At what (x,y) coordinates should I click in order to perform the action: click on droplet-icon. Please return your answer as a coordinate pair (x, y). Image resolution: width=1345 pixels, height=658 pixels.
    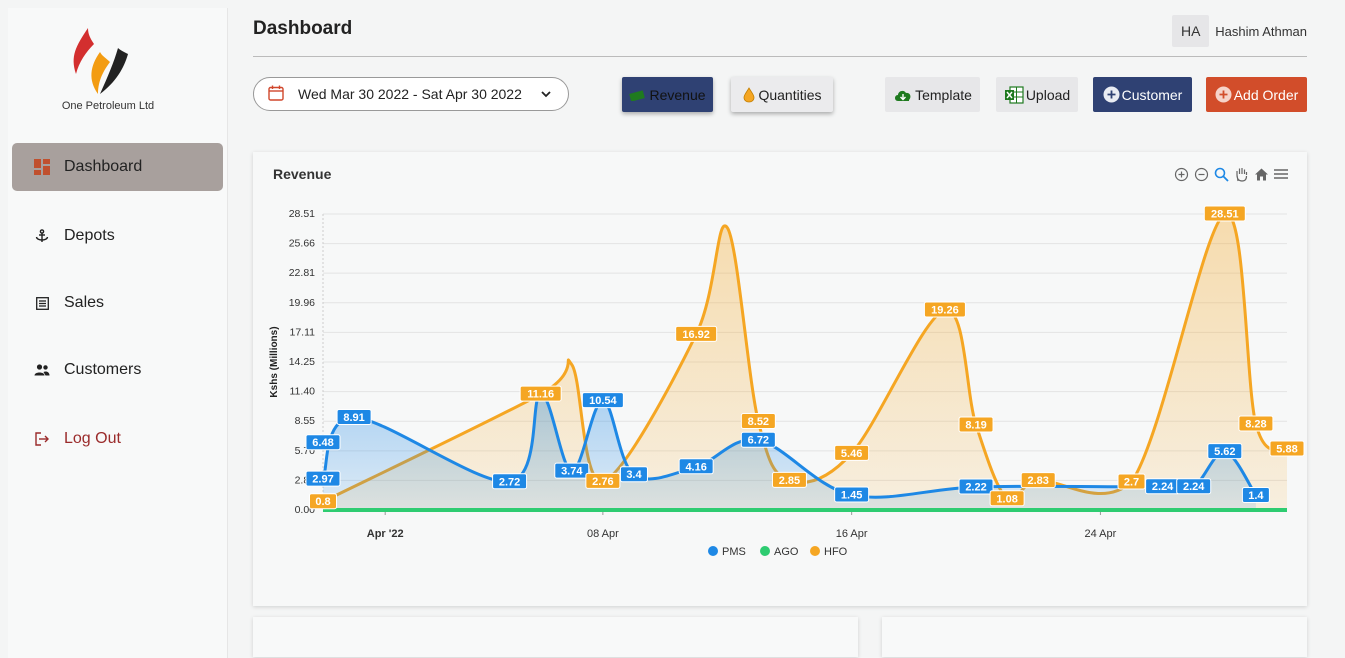
    Looking at the image, I should click on (749, 94).